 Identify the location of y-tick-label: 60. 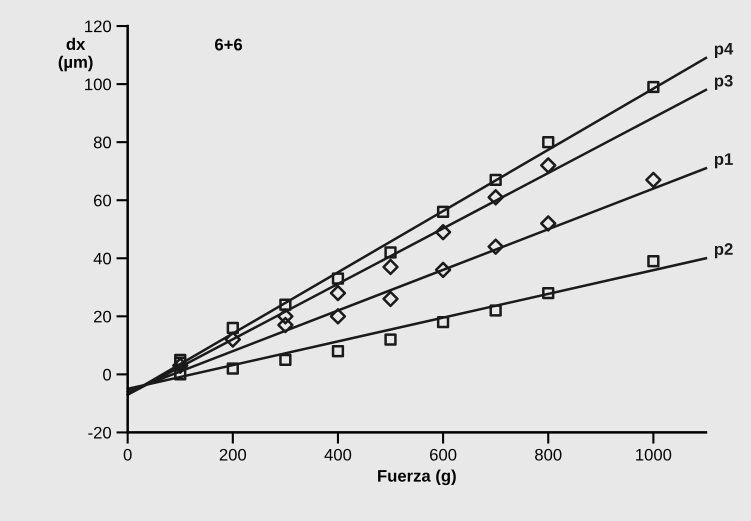
(103, 200).